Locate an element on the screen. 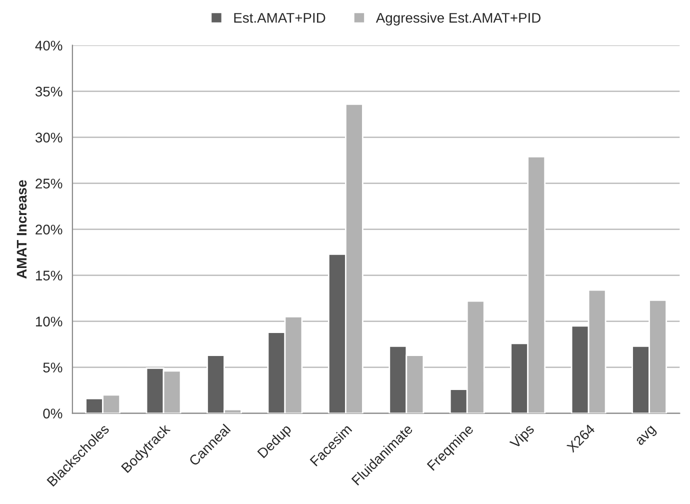 The width and height of the screenshot is (690, 504). y-tick-label: 0% is located at coordinates (52, 413).